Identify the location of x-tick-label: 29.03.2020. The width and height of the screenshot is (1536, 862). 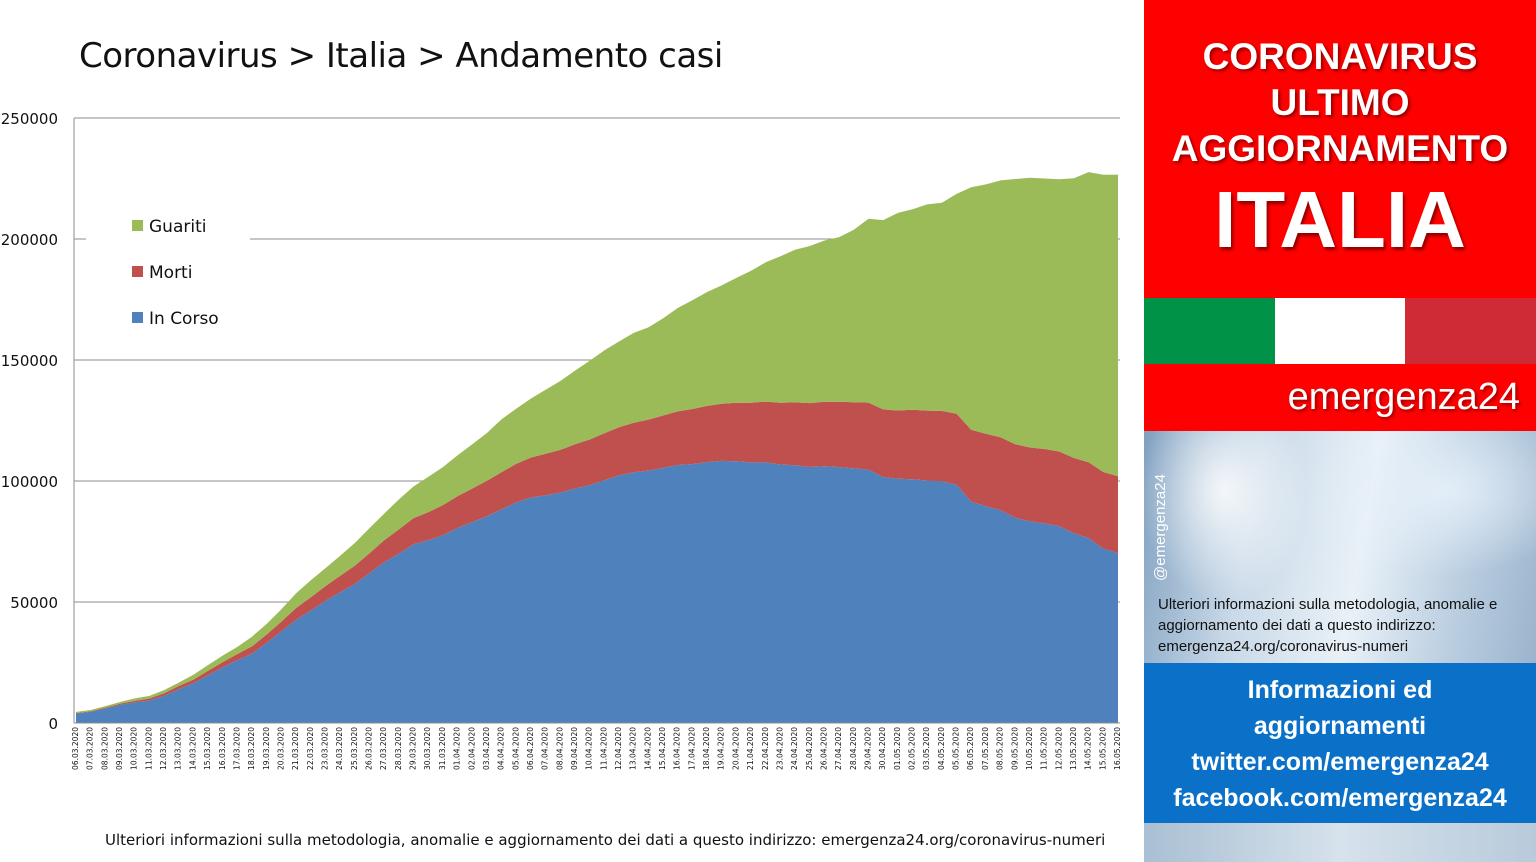
(413, 748).